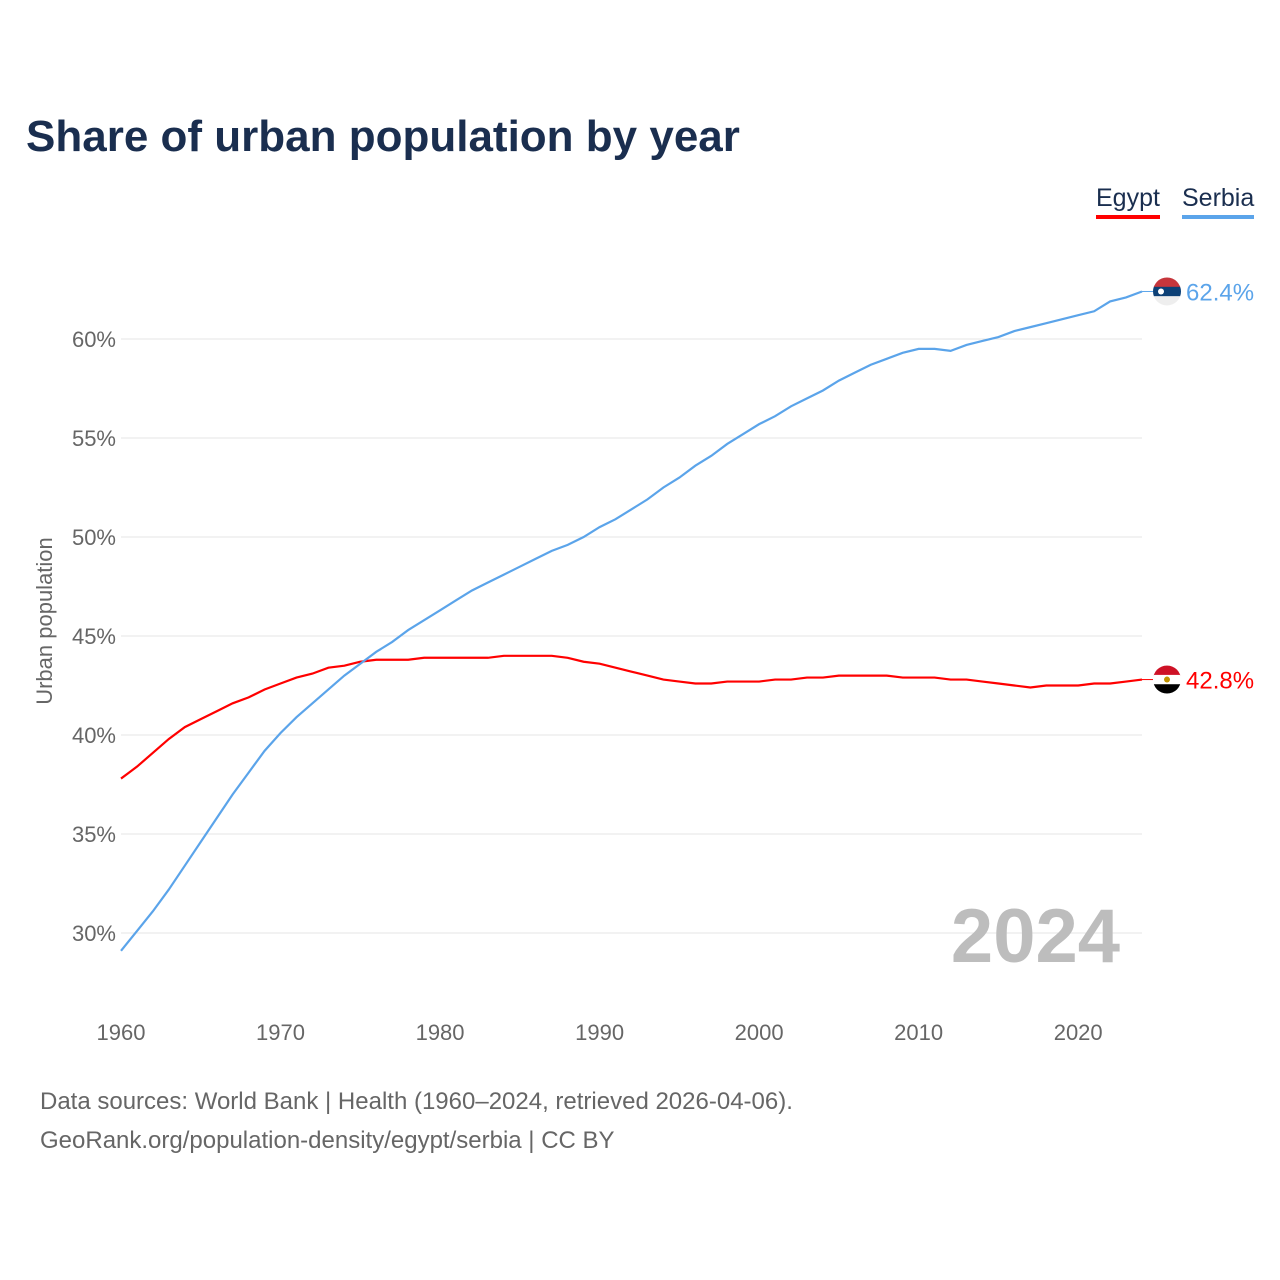 Image resolution: width=1280 pixels, height=1280 pixels. Describe the element at coordinates (280, 1032) in the screenshot. I see `x-tick-label: 1970` at that location.